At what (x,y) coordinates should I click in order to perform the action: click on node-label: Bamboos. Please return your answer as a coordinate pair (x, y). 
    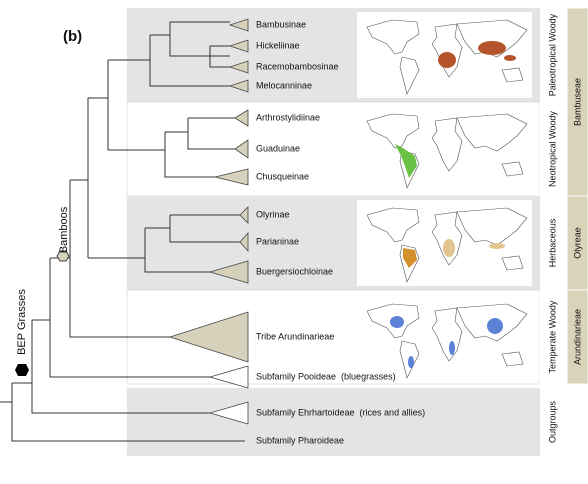
    Looking at the image, I should click on (64, 229).